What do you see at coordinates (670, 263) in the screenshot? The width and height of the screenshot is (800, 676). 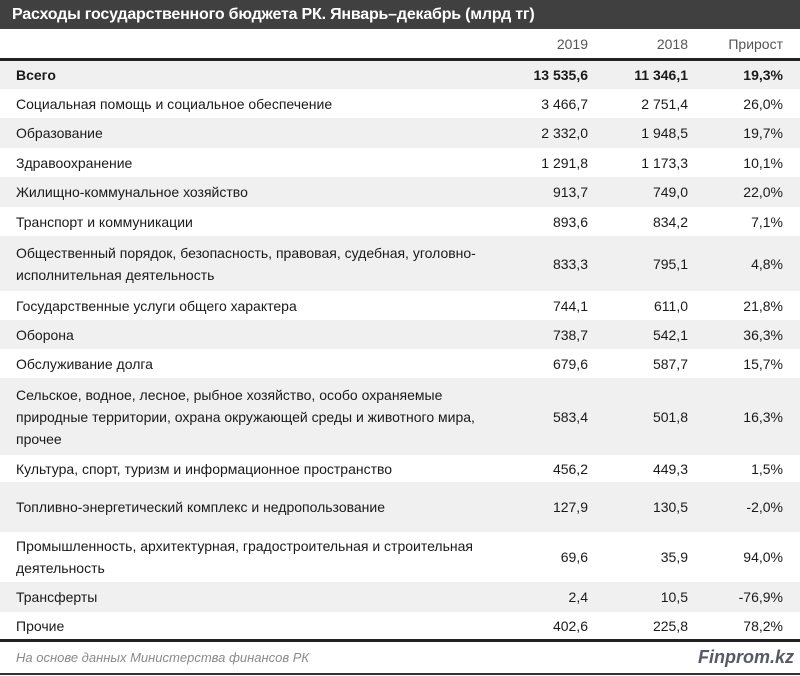 I see `value-2018: 795,1` at bounding box center [670, 263].